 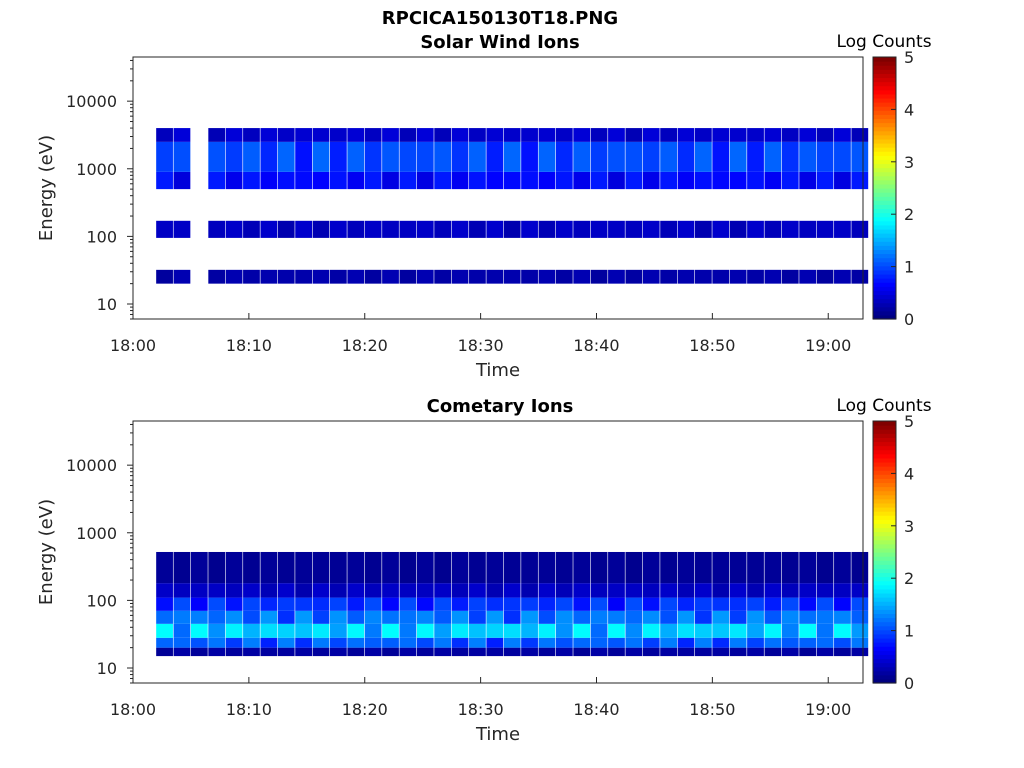 I want to click on y-tick-label: 1000, so click(x=96, y=169).